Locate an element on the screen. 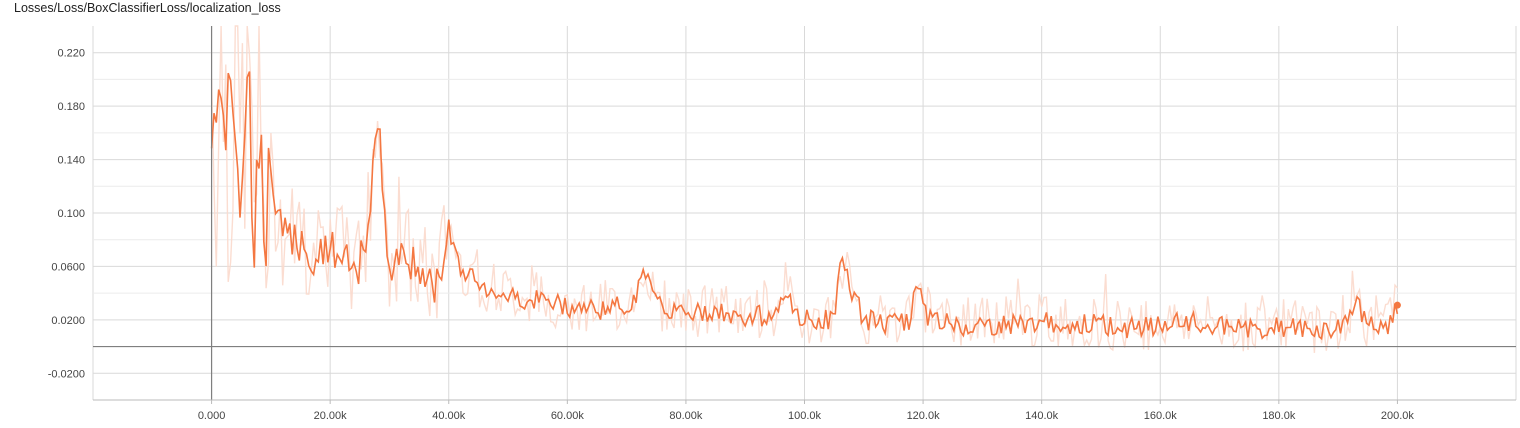  y-tick-label: 0.0600 is located at coordinates (68, 267).